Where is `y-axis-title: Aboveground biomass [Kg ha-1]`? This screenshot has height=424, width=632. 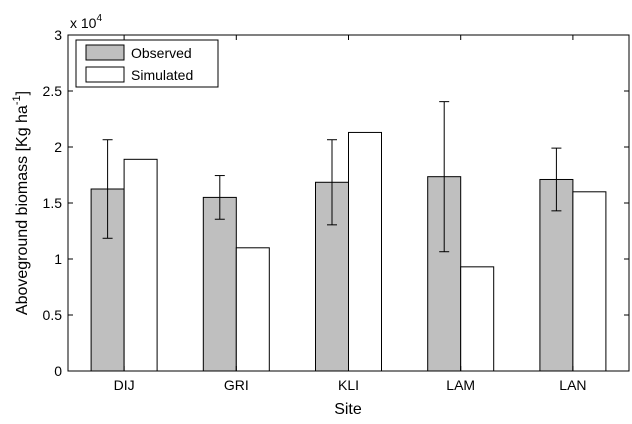 y-axis-title: Aboveground biomass [Kg ha-1] is located at coordinates (21, 203).